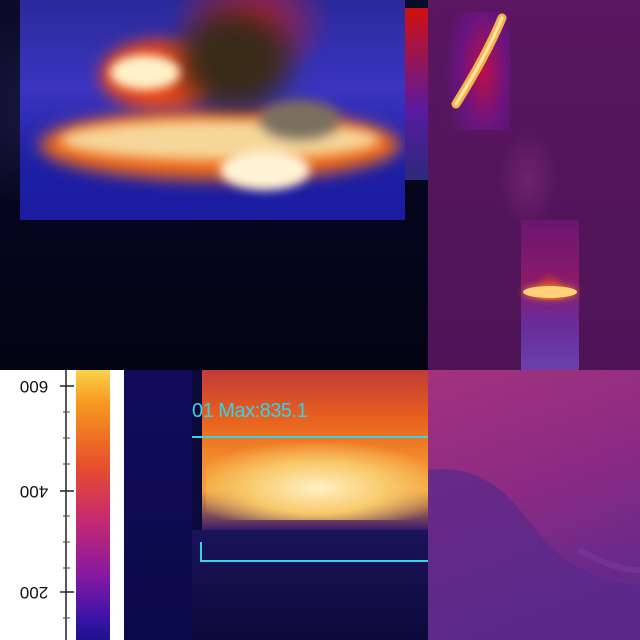 The image size is (640, 640). I want to click on molten-stream-shape, so click(479, 61).